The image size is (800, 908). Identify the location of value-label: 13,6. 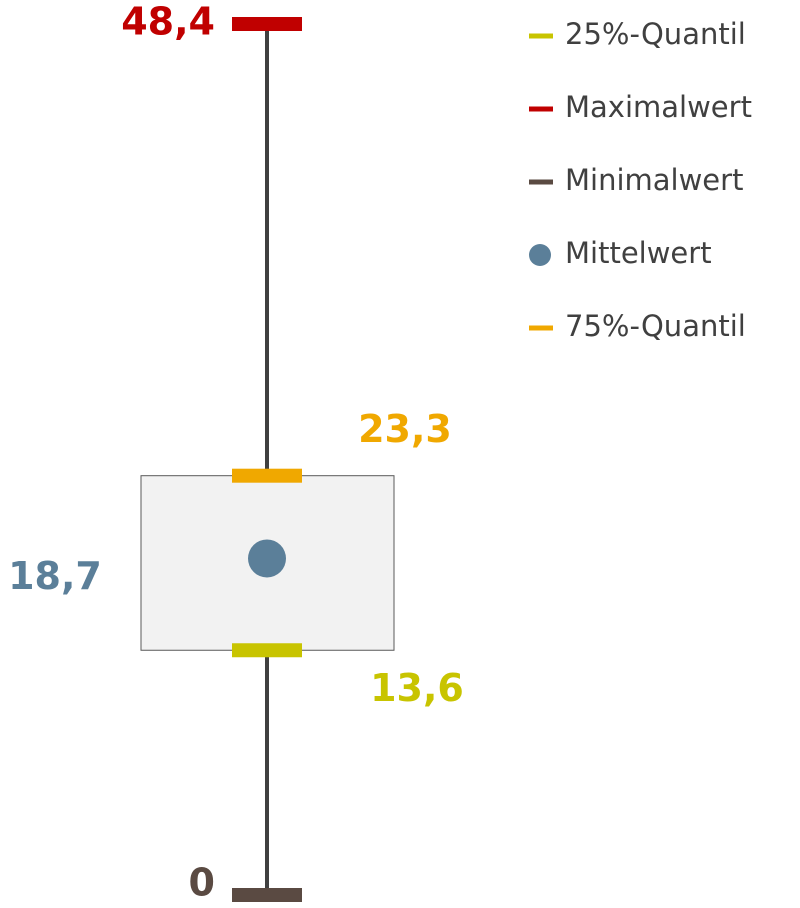
(417, 688).